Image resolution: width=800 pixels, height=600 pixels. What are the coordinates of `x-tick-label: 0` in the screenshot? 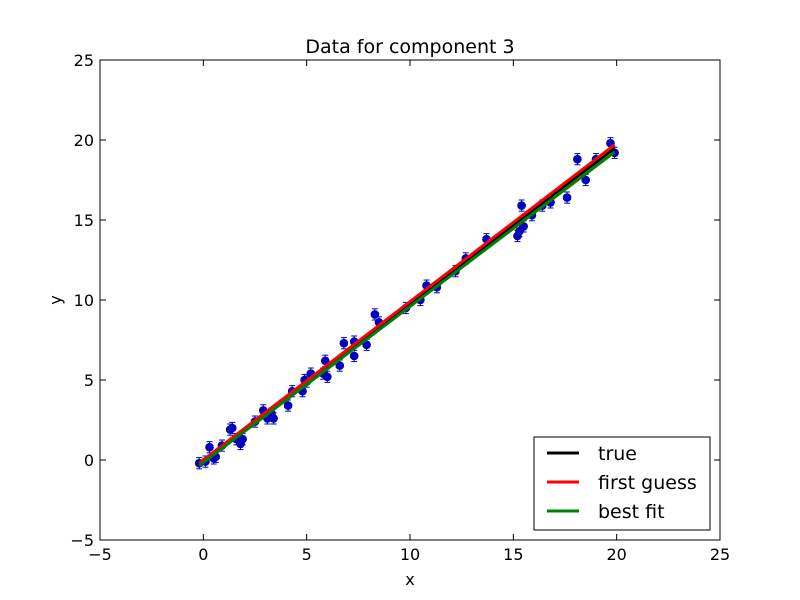 It's located at (203, 554).